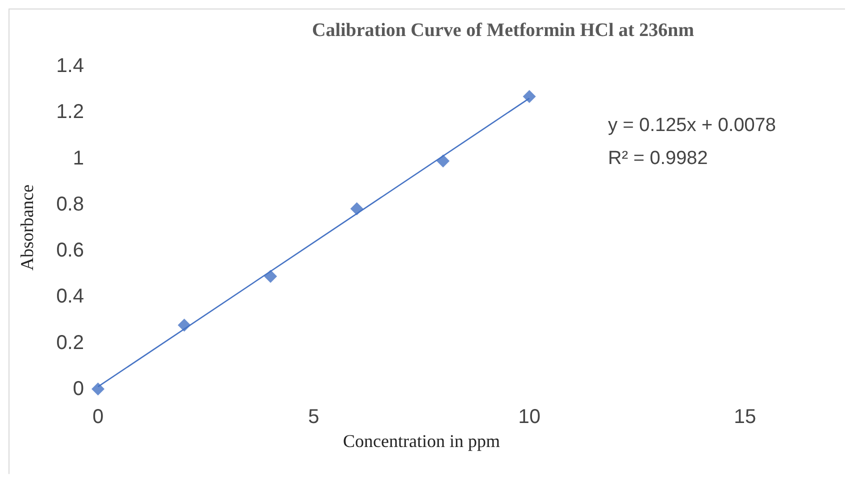 The image size is (853, 482). What do you see at coordinates (70, 297) in the screenshot?
I see `y-tick-label: 0.4` at bounding box center [70, 297].